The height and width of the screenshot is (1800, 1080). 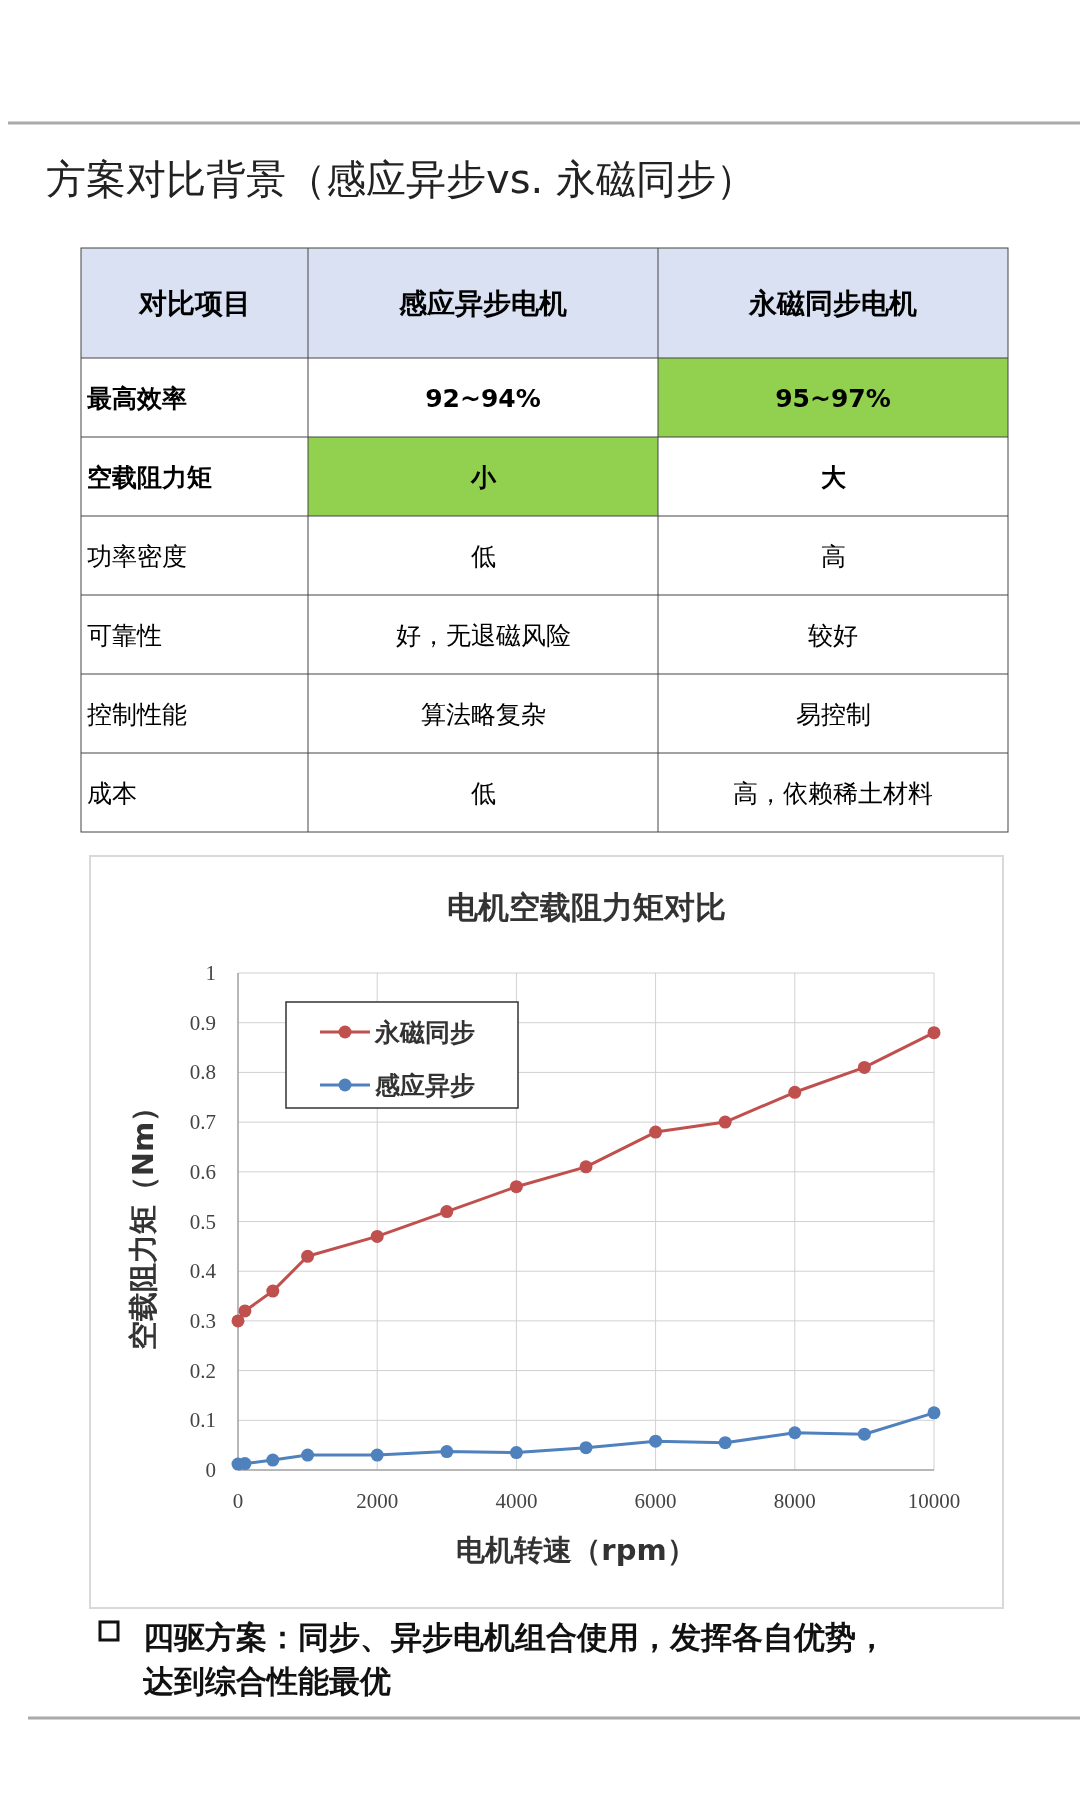 What do you see at coordinates (401, 179) in the screenshot?
I see `text: 方案对比背景（感应异步vs. 永磁同步）` at bounding box center [401, 179].